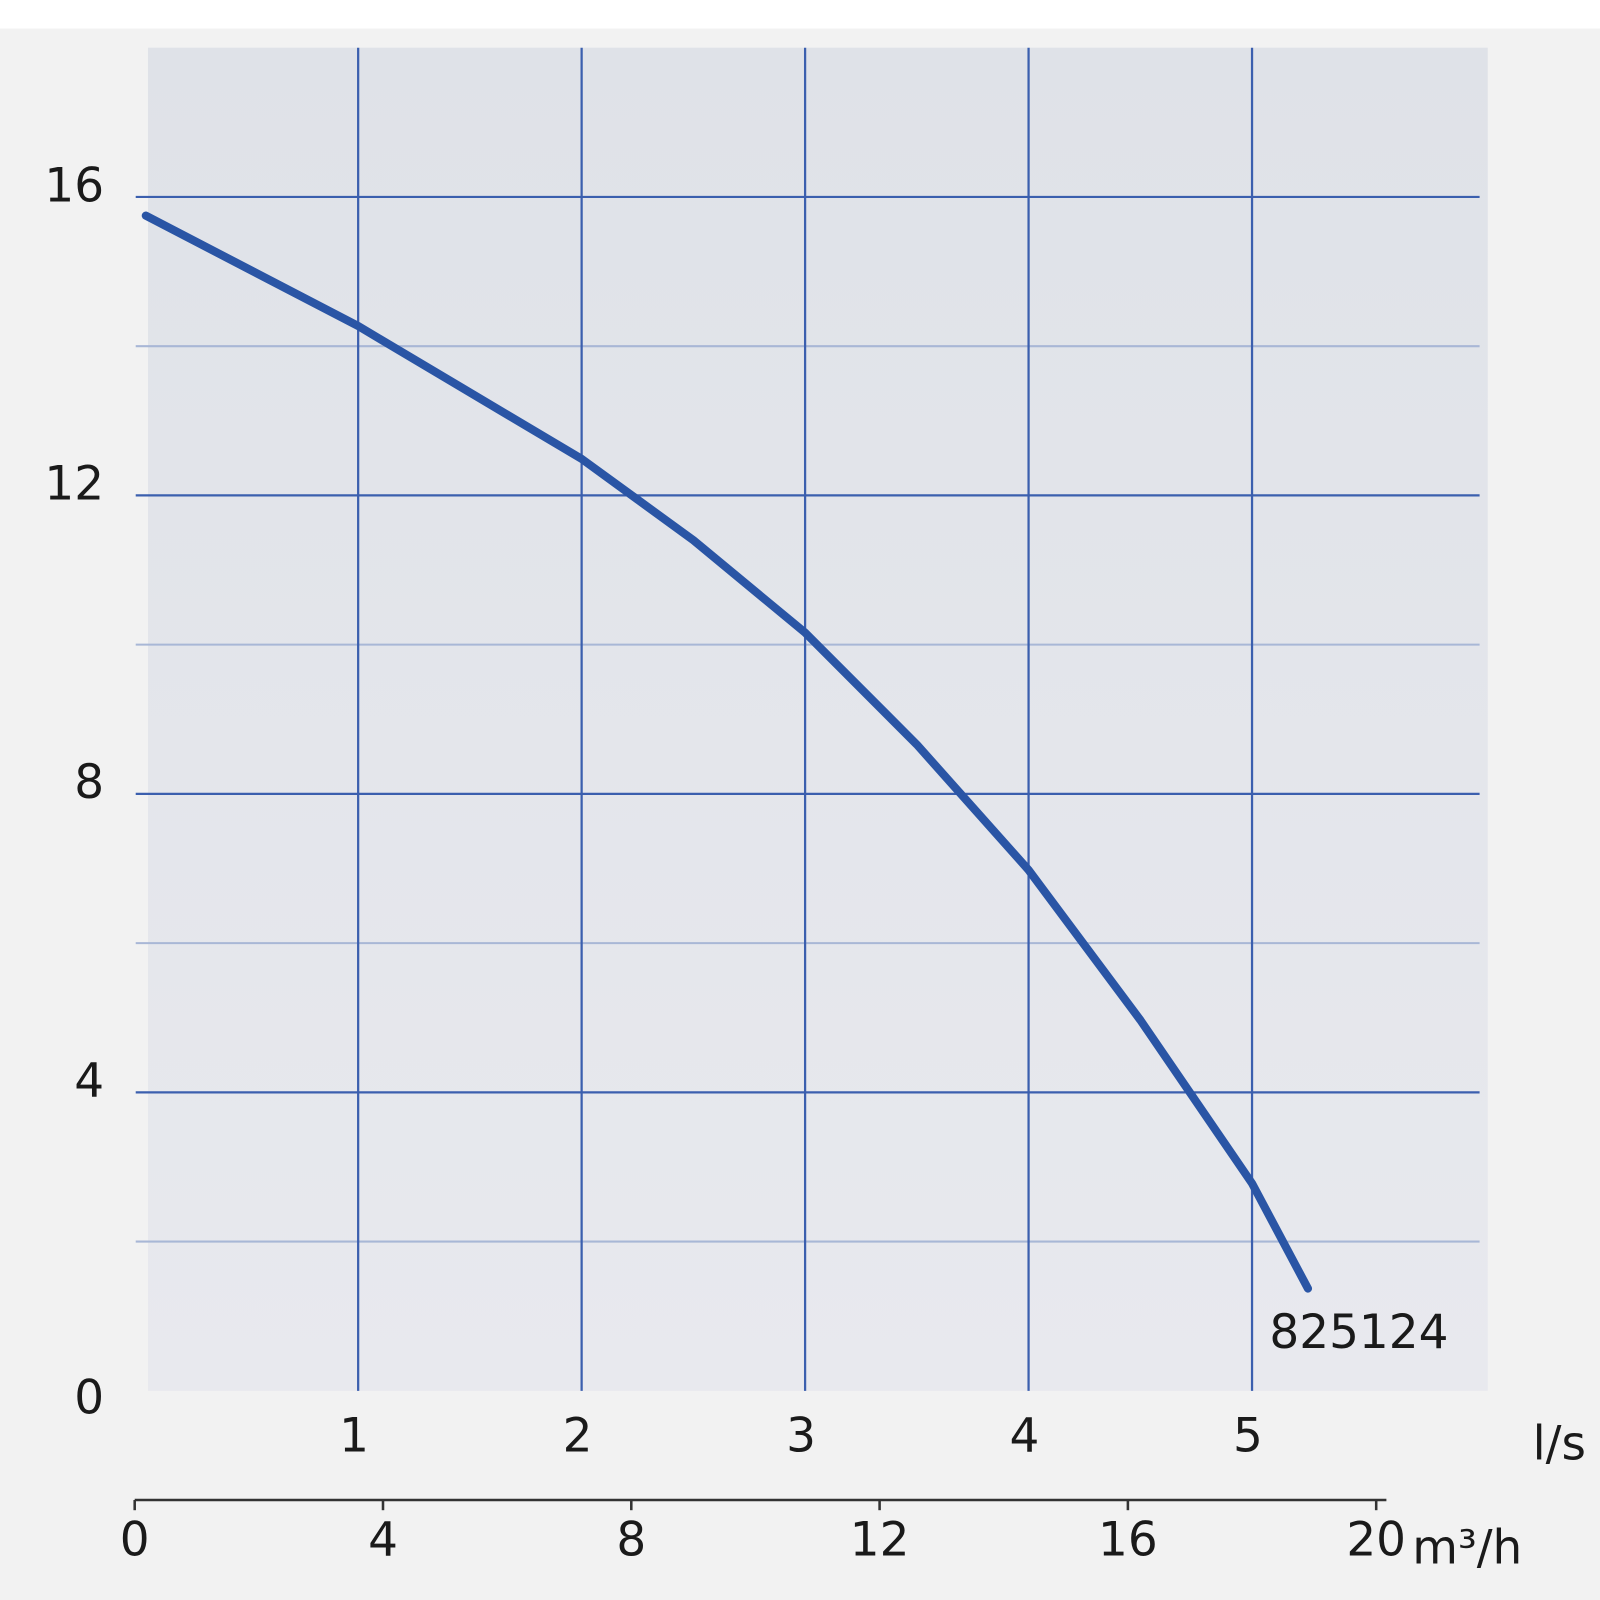 The width and height of the screenshot is (1600, 1600). Describe the element at coordinates (1358, 1332) in the screenshot. I see `series-label: 825124` at that location.